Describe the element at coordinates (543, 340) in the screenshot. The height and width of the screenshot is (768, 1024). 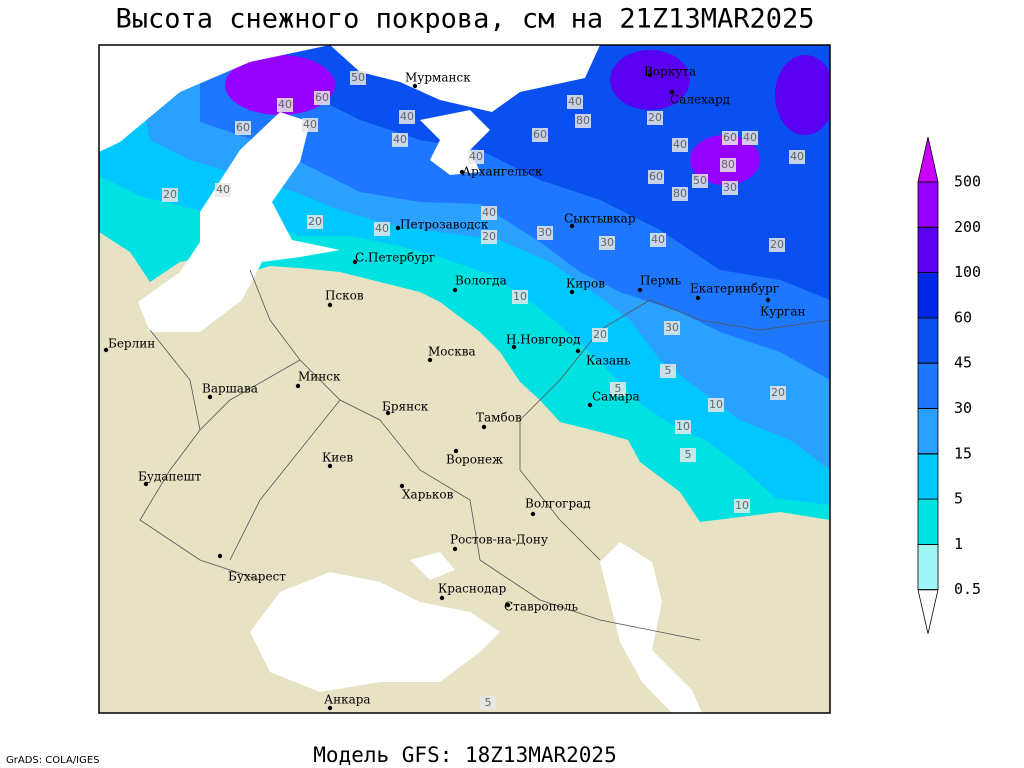
I see `city-label: Н.Новгород` at that location.